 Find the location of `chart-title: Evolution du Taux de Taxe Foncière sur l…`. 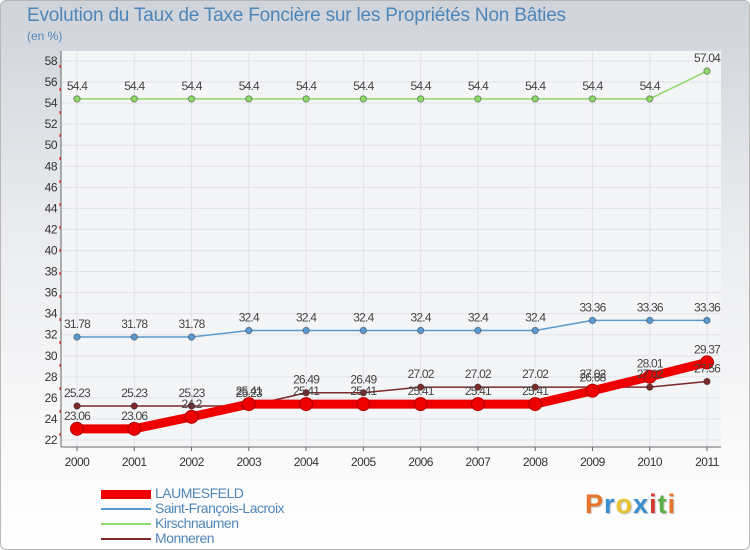

chart-title: Evolution du Taux de Taxe Foncière sur l… is located at coordinates (296, 15).